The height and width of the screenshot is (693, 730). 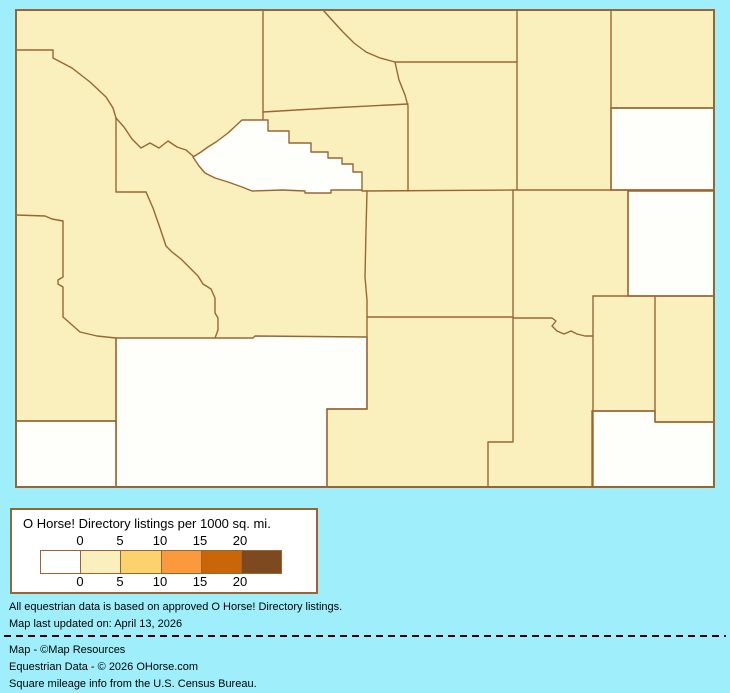 What do you see at coordinates (104, 667) in the screenshot?
I see `credit-equestrian-data: Equestrian Data - © 2026 OHorse.com` at bounding box center [104, 667].